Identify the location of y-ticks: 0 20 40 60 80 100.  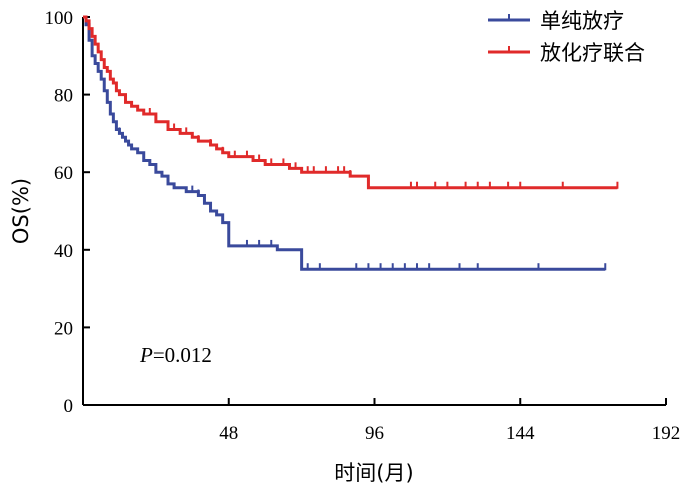
(67, 212).